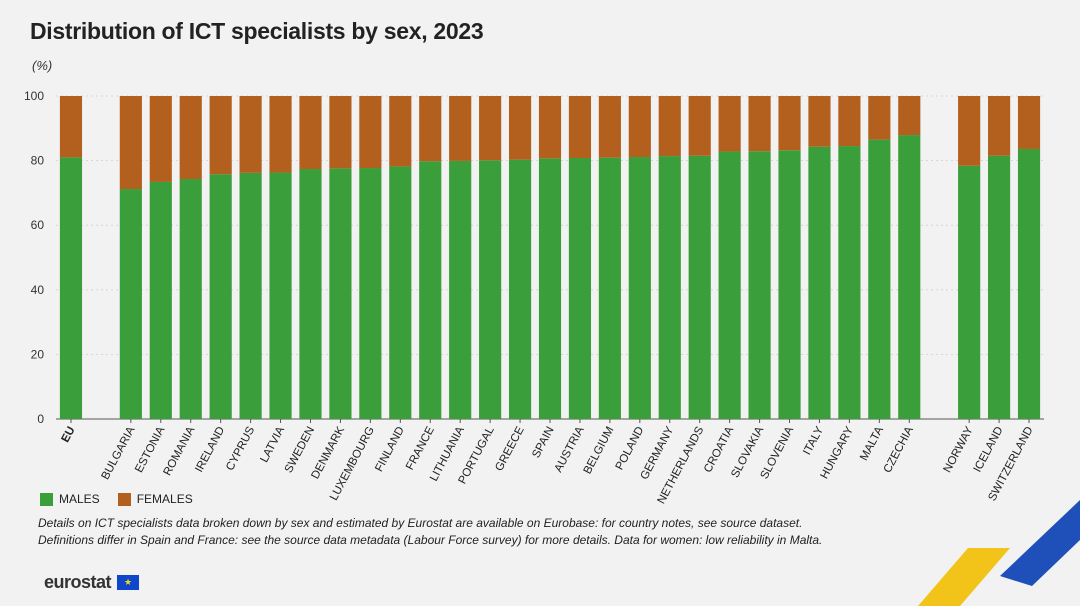  What do you see at coordinates (999, 287) in the screenshot?
I see `bar-males-iceland` at bounding box center [999, 287].